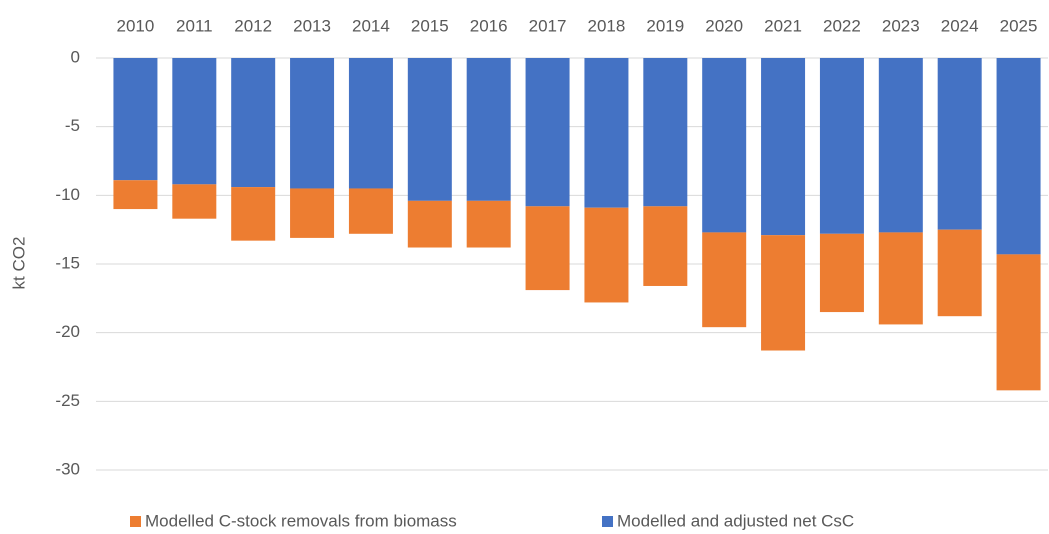  I want to click on y-tick-label: -5, so click(72, 125).